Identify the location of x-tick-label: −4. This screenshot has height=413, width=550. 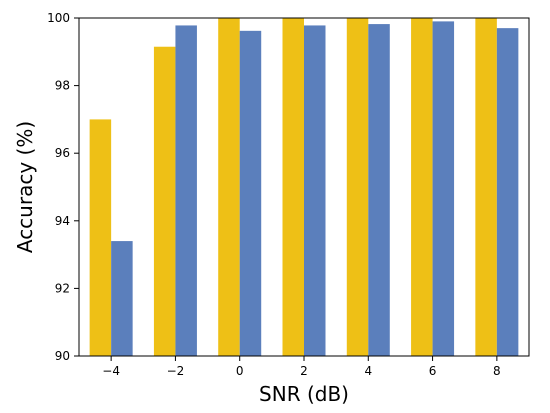
(111, 371).